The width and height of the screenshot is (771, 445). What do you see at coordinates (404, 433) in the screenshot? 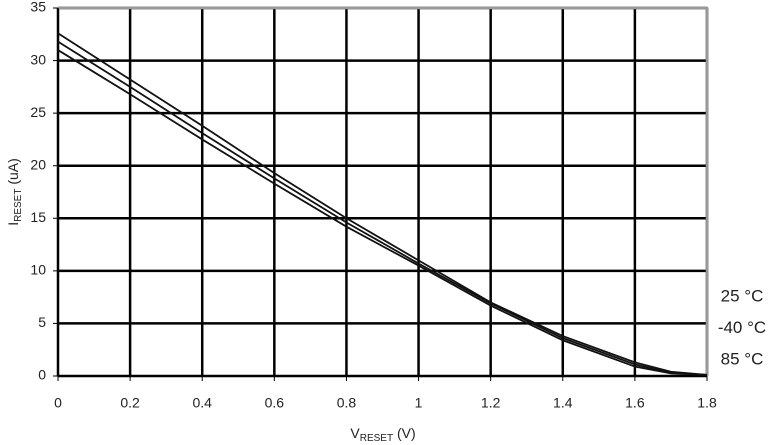
I see `x-label-unit: (V)` at bounding box center [404, 433].